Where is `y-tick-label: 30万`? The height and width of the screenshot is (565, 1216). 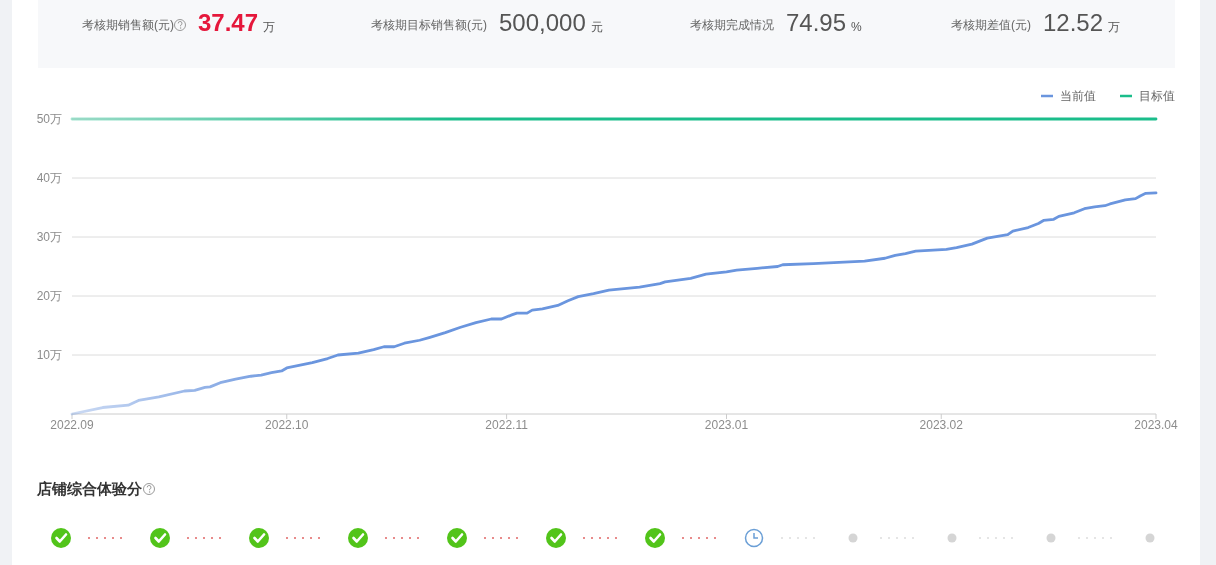
y-tick-label: 30万 is located at coordinates (49, 237).